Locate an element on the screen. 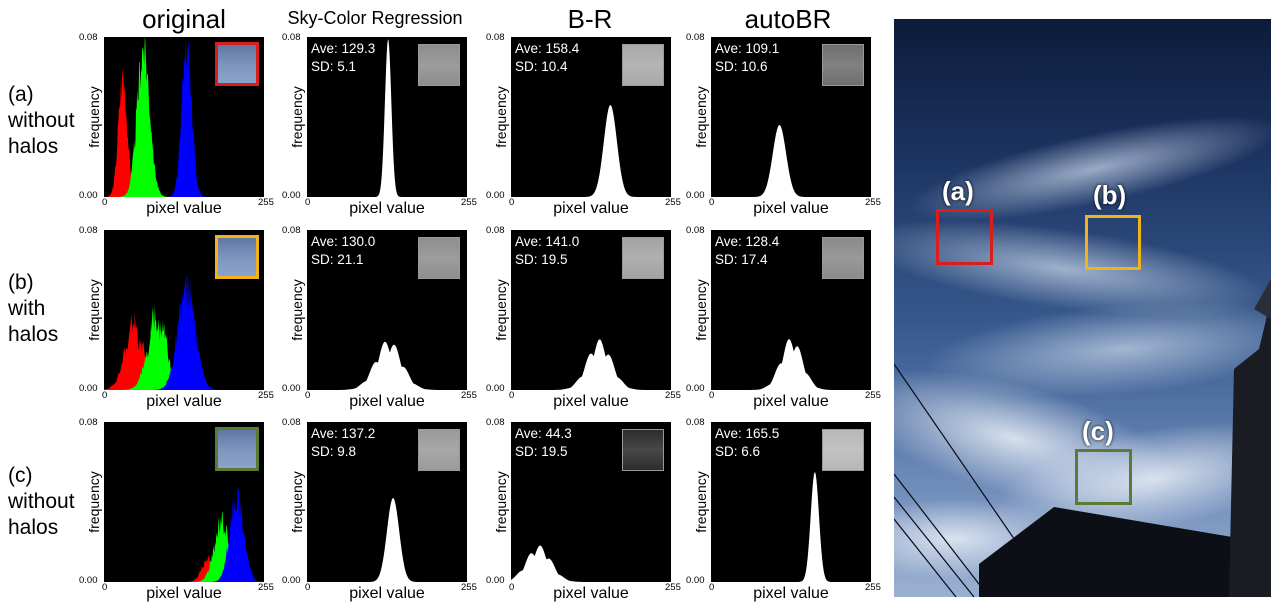  stat-sd: SD: 21.1 is located at coordinates (337, 259).